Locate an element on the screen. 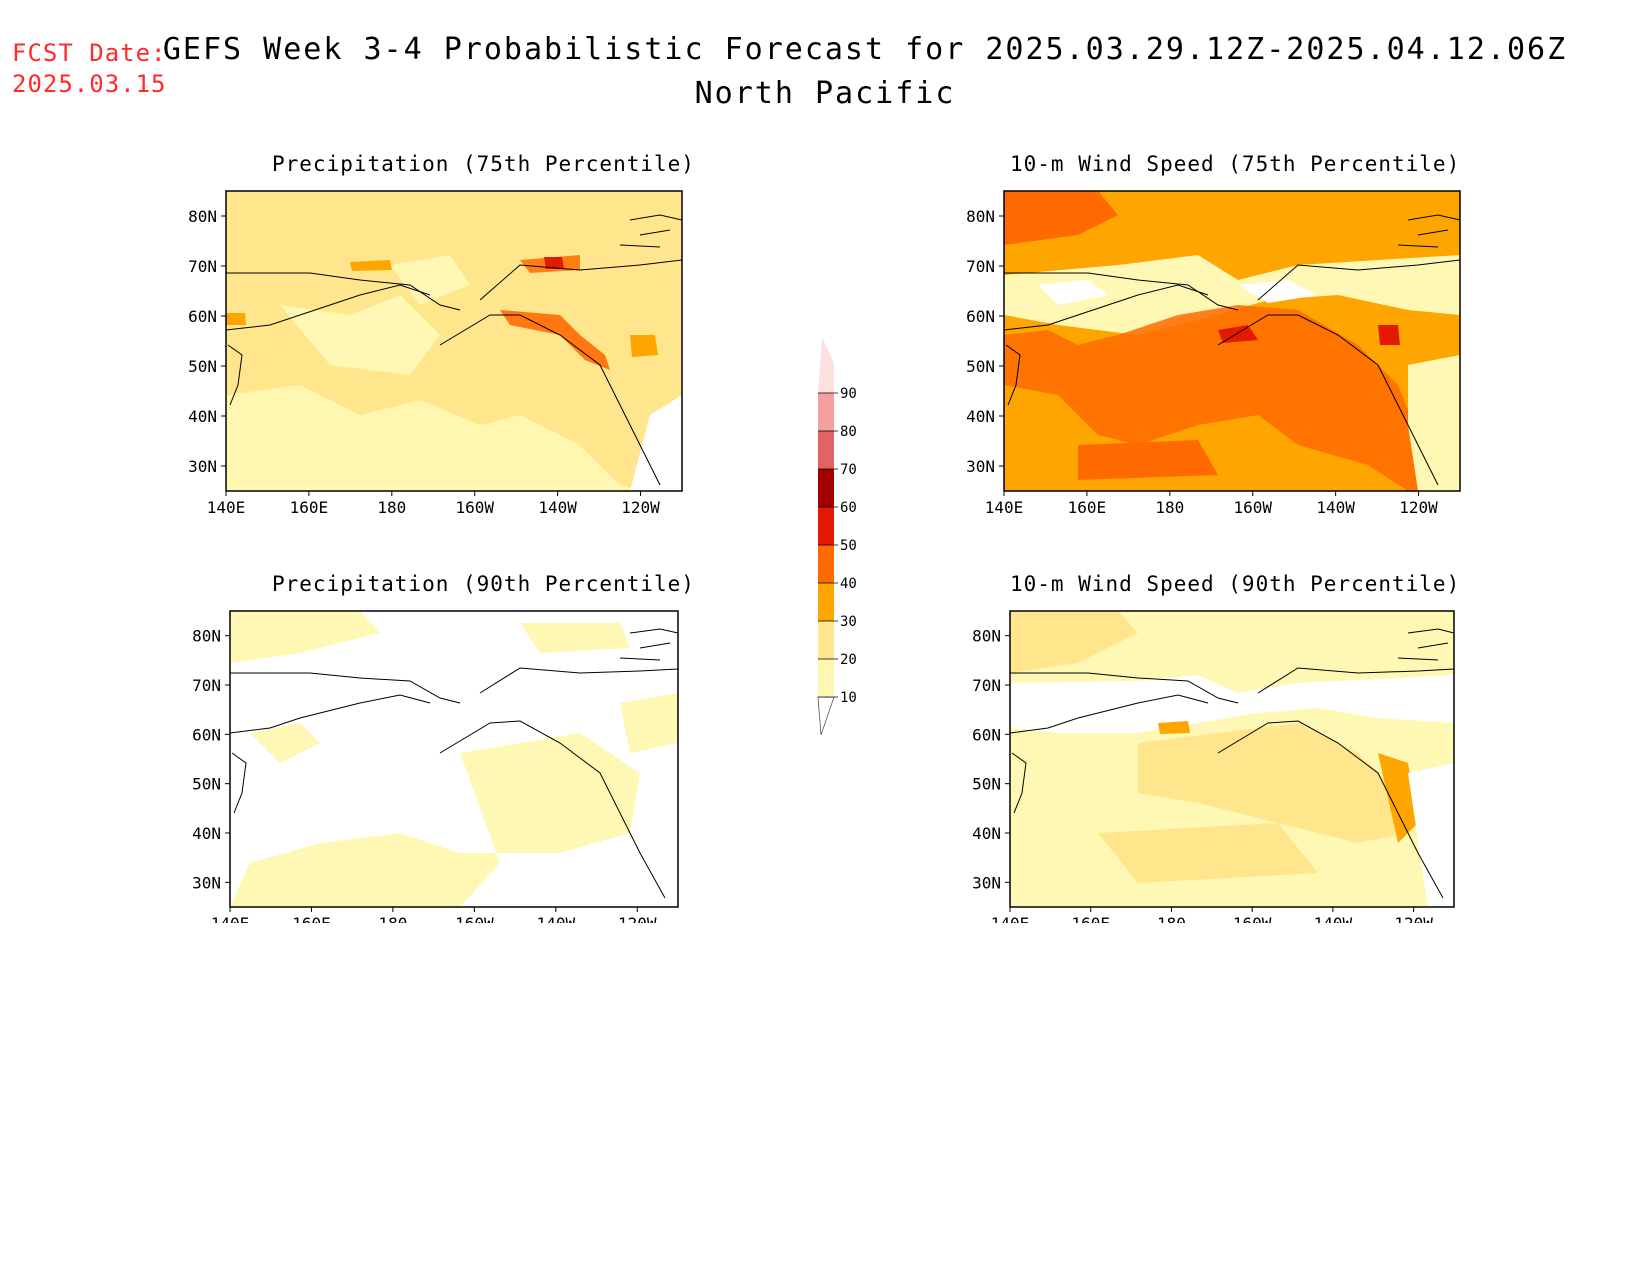 The image size is (1650, 1275). colorbar-label: 50 is located at coordinates (848, 546).